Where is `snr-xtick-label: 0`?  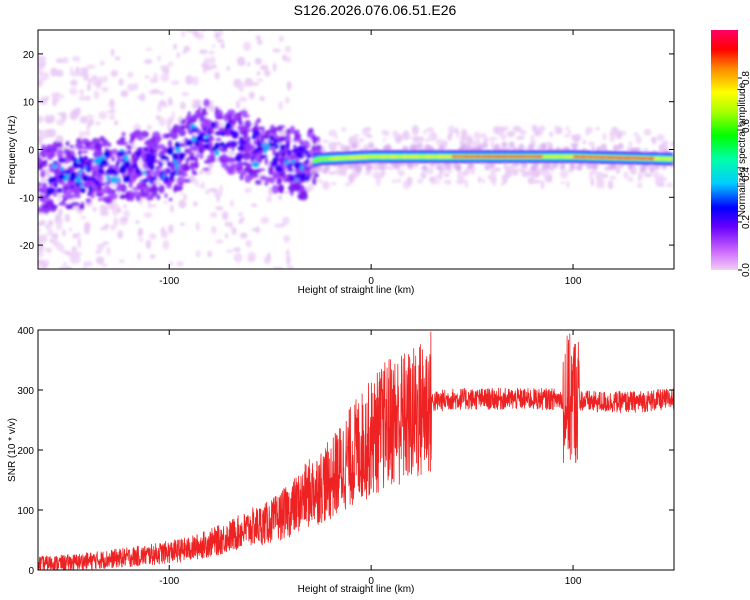 snr-xtick-label: 0 is located at coordinates (371, 581).